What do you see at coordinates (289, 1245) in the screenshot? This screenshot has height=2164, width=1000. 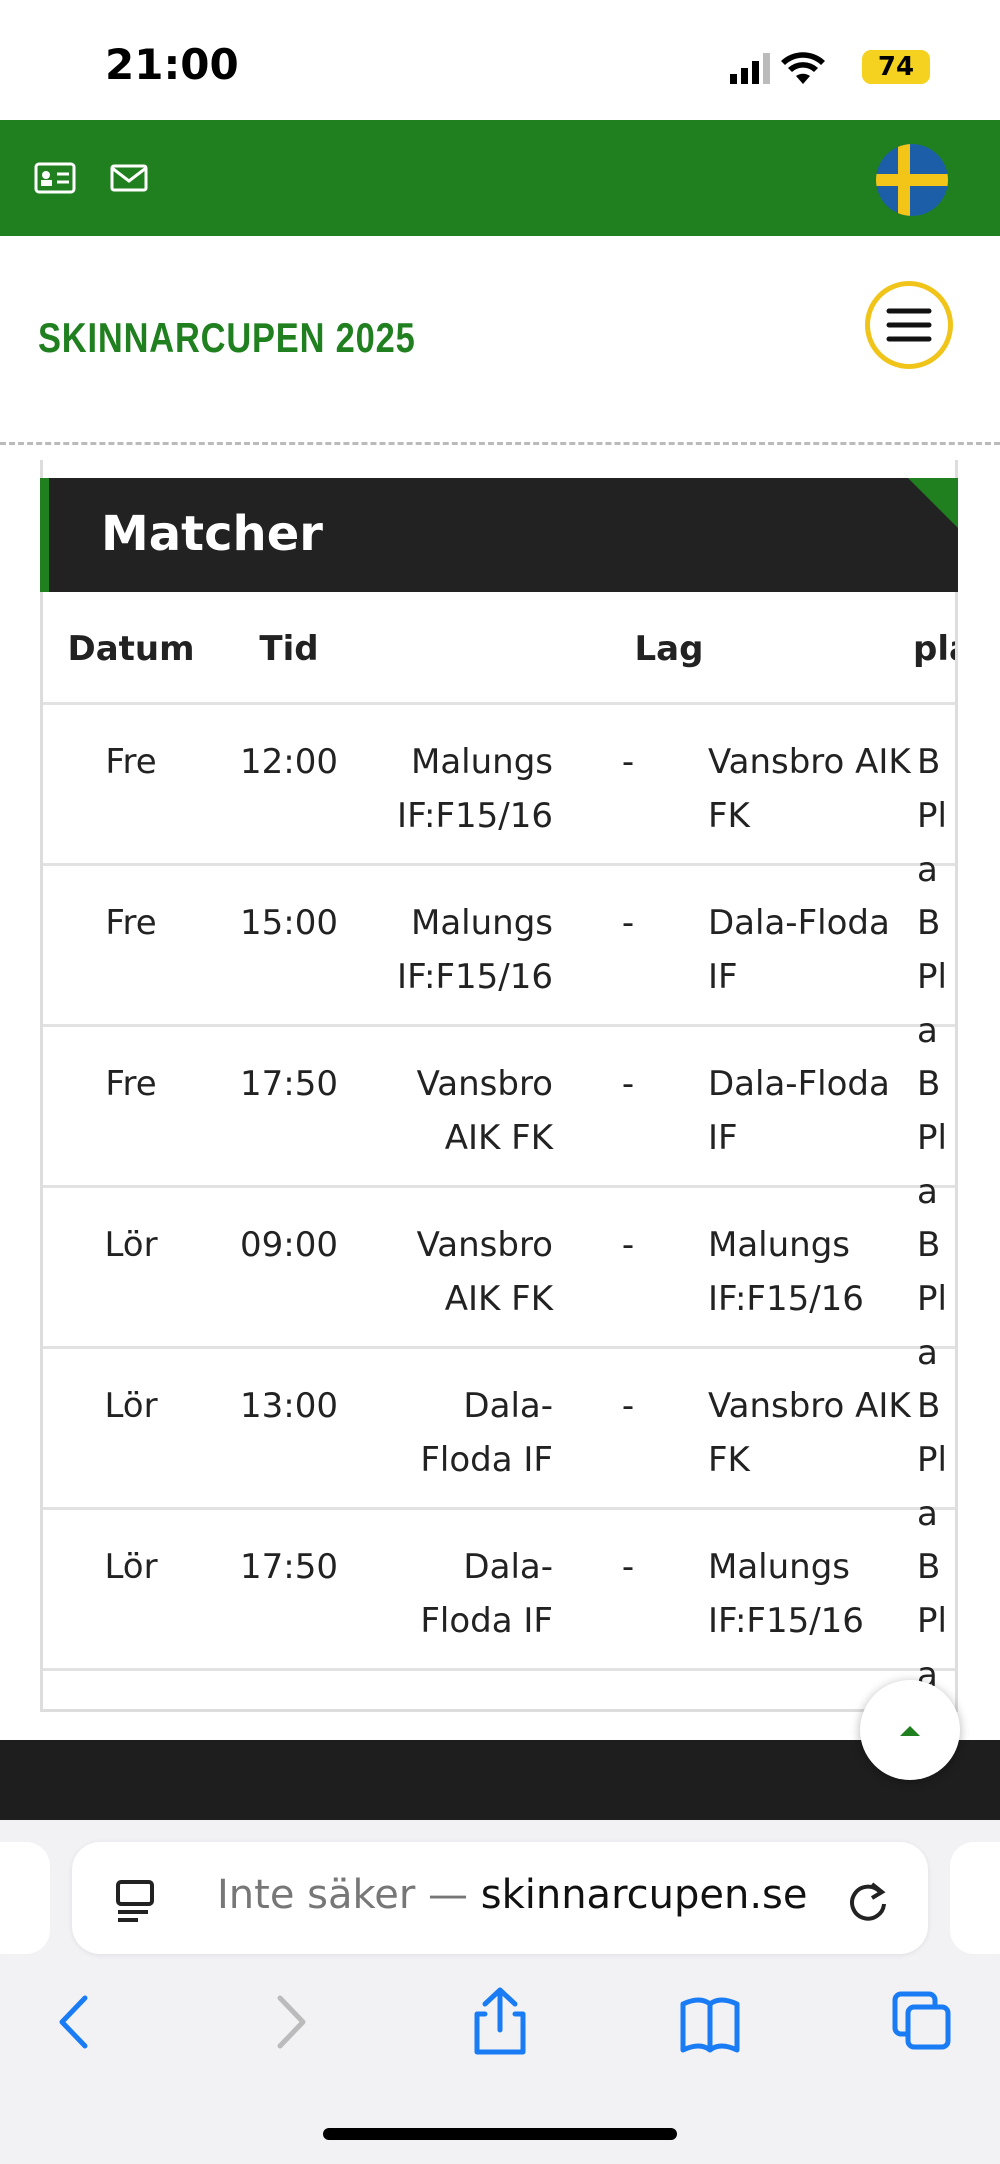 I see `time: 09:00` at bounding box center [289, 1245].